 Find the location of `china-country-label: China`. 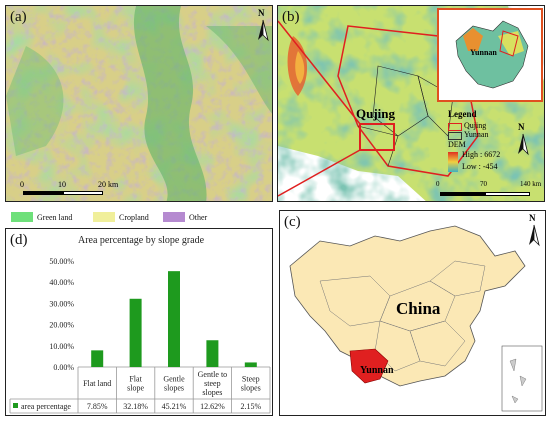

china-country-label: China is located at coordinates (418, 308).